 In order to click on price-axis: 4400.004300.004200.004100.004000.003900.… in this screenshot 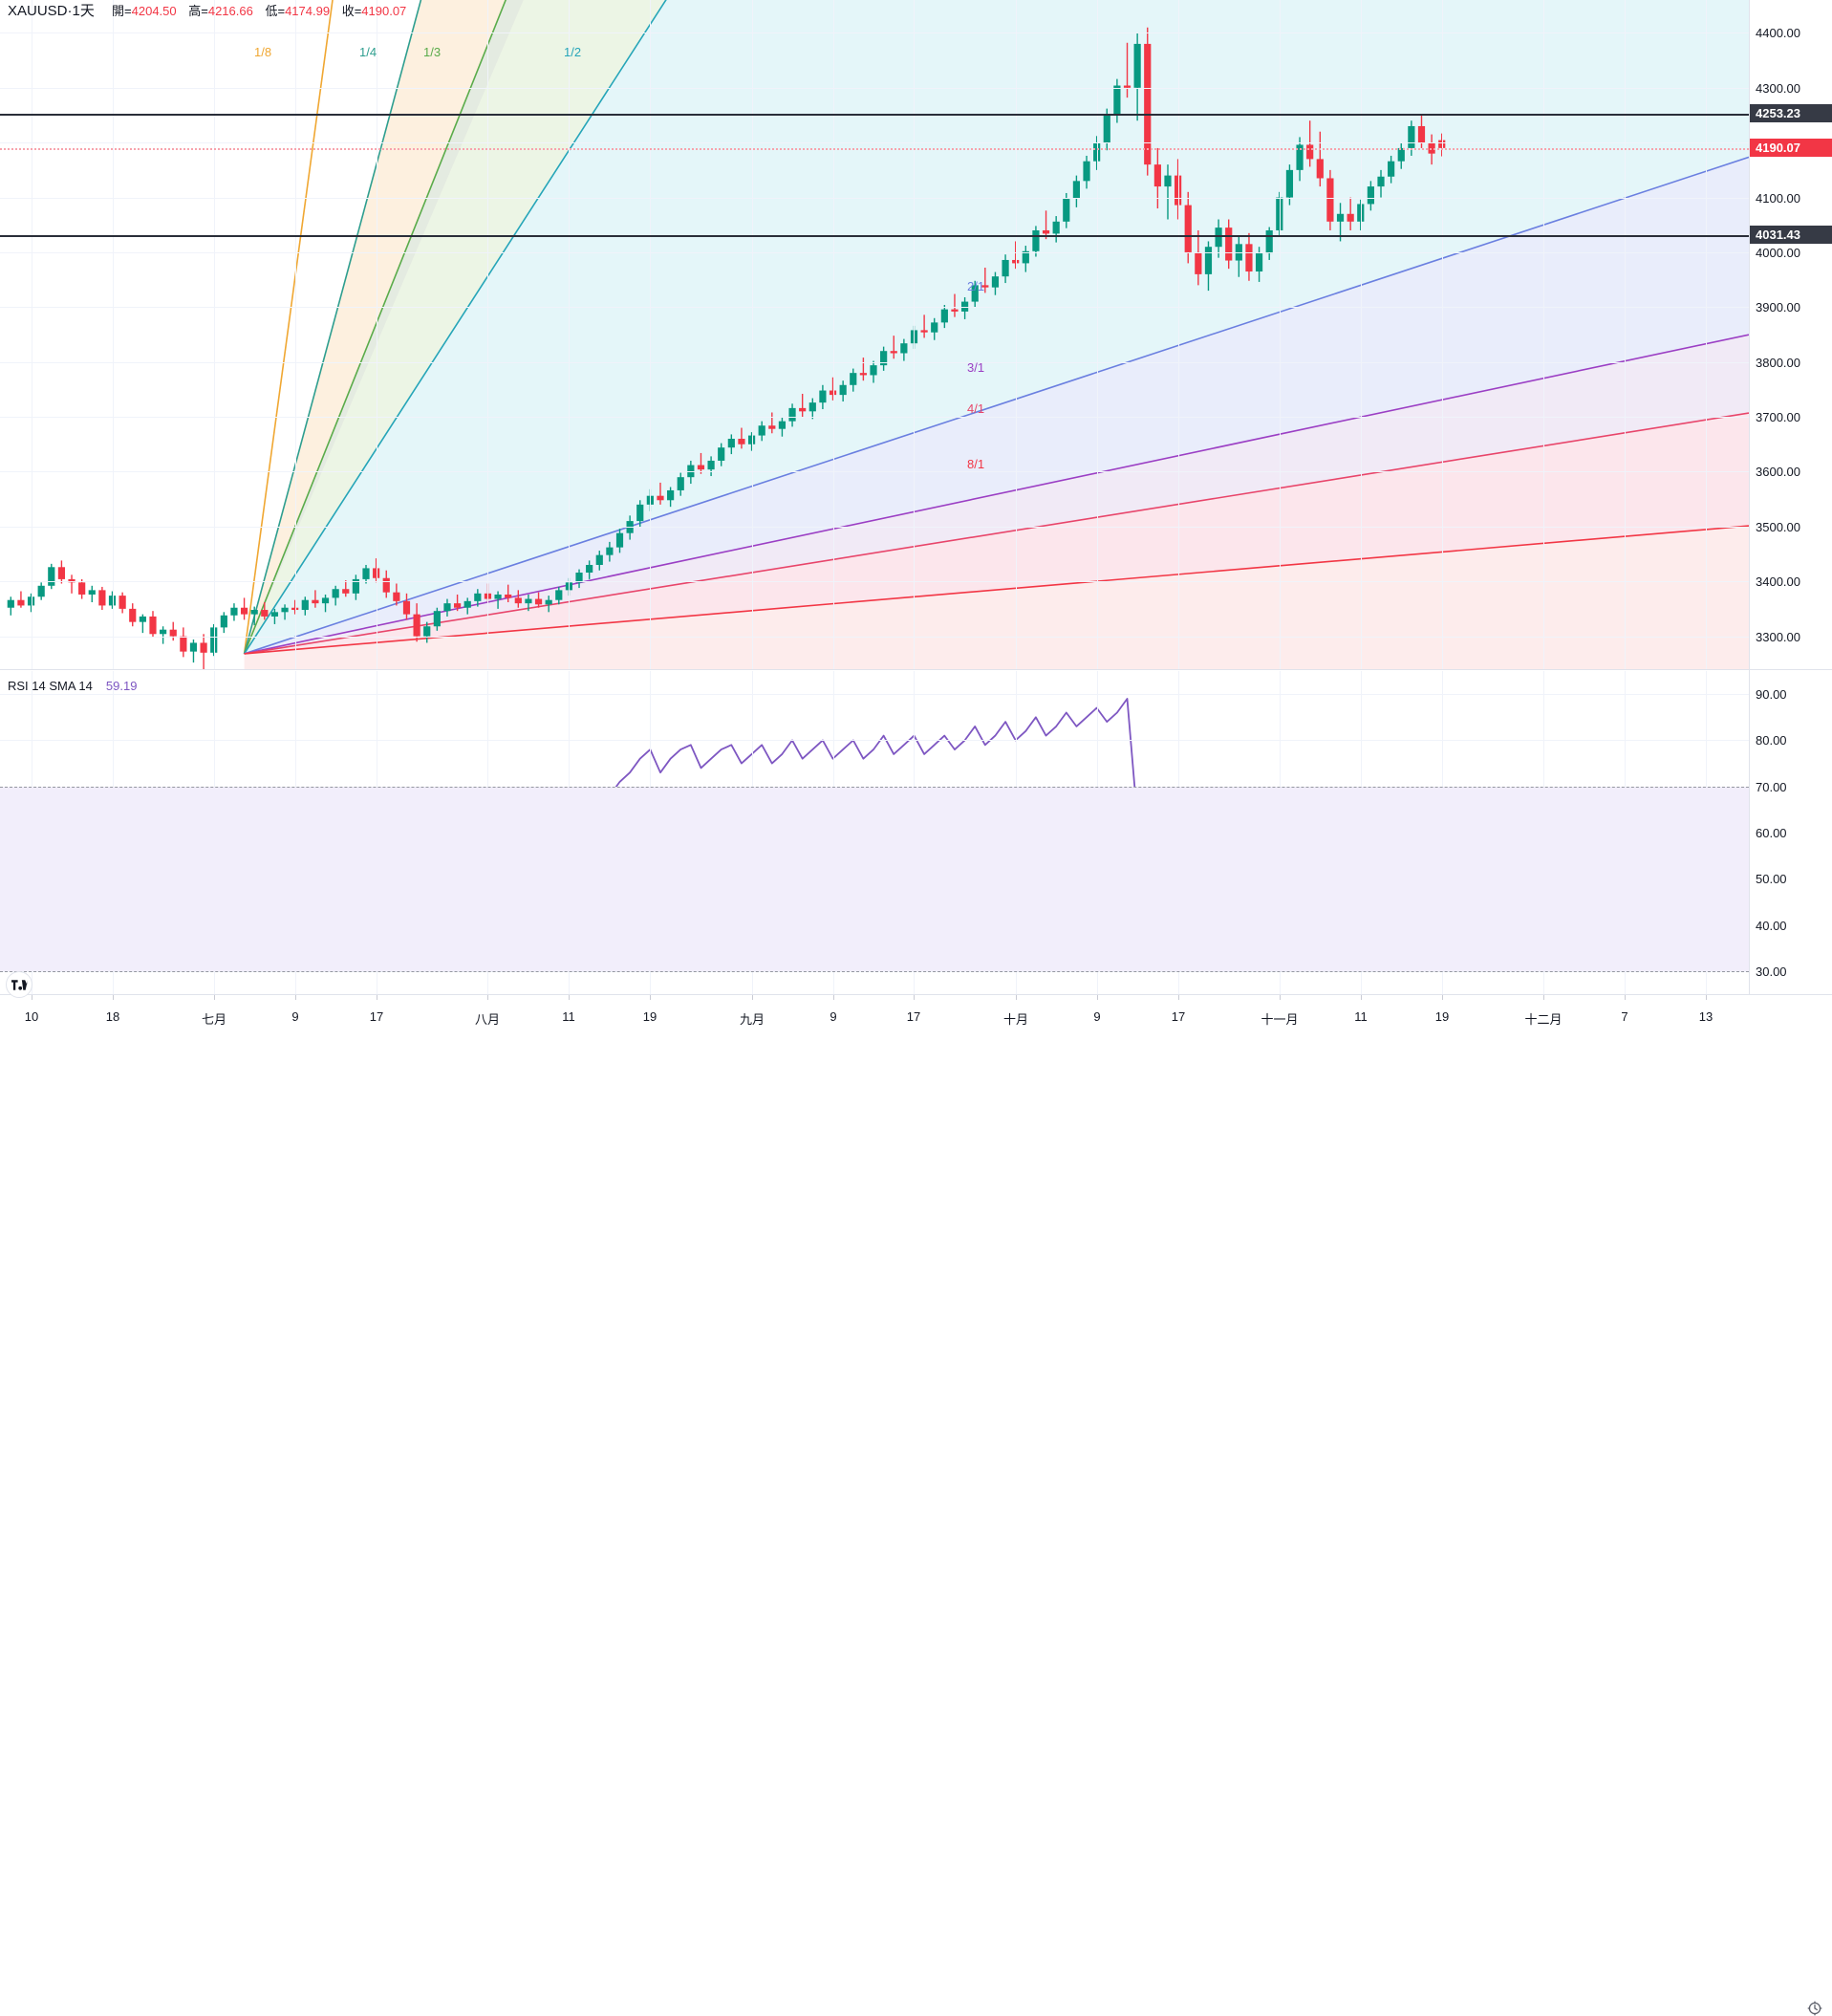, I will do `click(1790, 497)`.